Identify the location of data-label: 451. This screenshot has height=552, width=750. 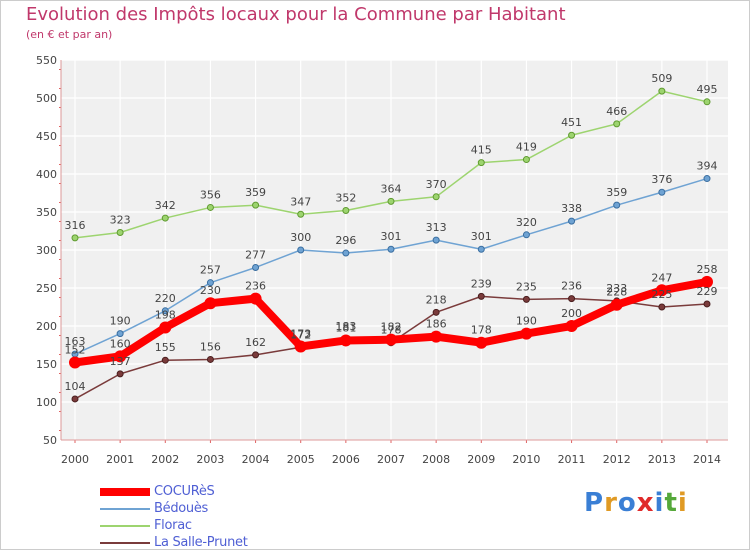
(571, 122).